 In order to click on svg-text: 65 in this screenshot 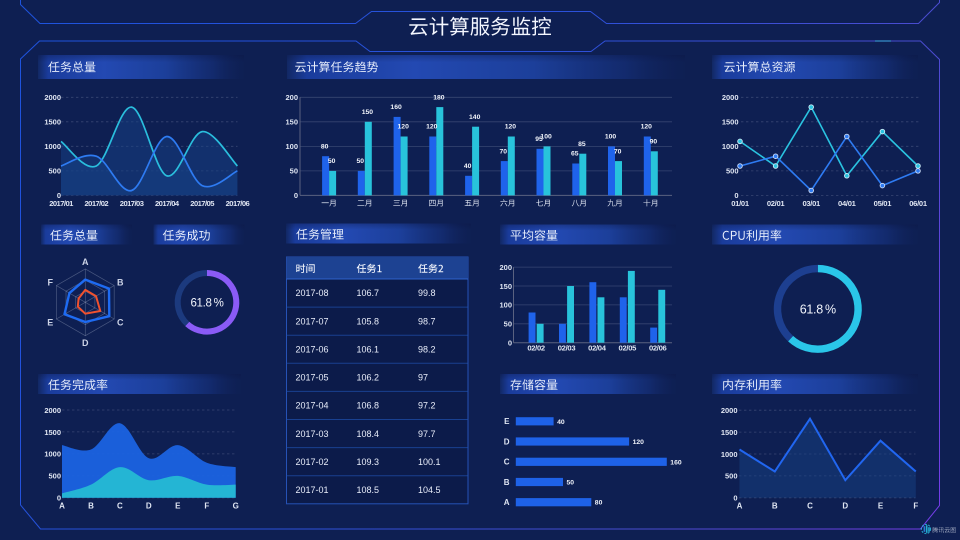, I will do `click(575, 154)`.